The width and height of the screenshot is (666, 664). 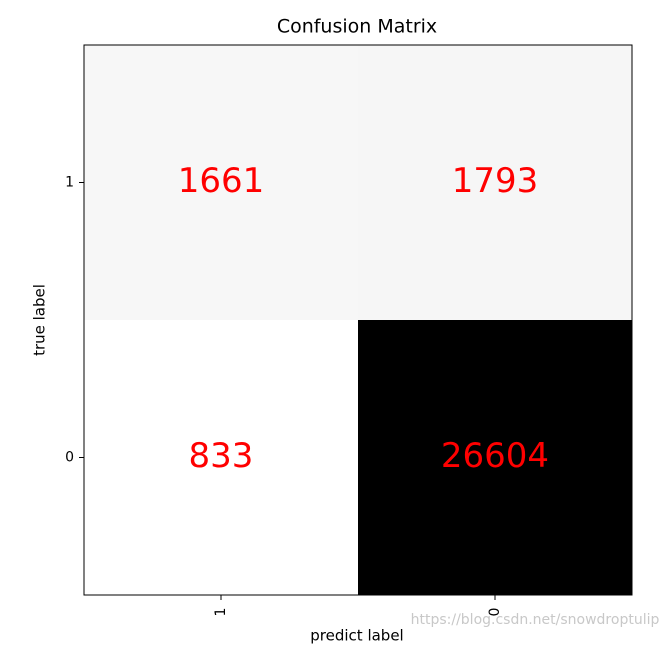 I want to click on cell-label: 1793, so click(x=495, y=181).